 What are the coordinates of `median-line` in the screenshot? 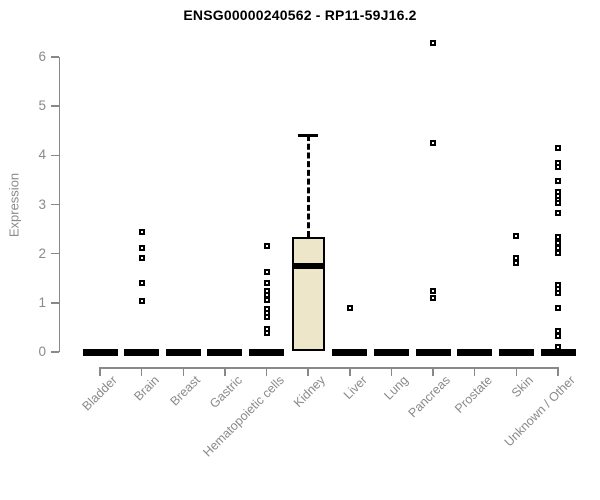 It's located at (308, 266).